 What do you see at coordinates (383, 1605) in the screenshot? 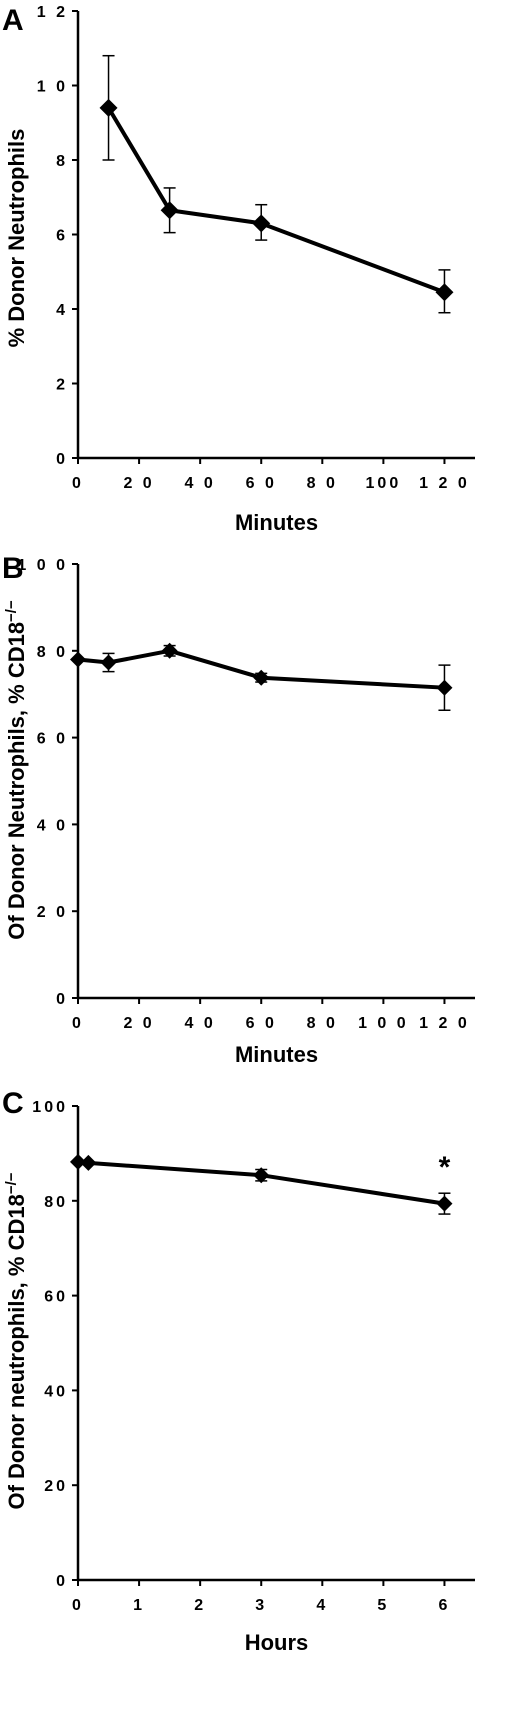
I see `x-tick-label: 5` at bounding box center [383, 1605].